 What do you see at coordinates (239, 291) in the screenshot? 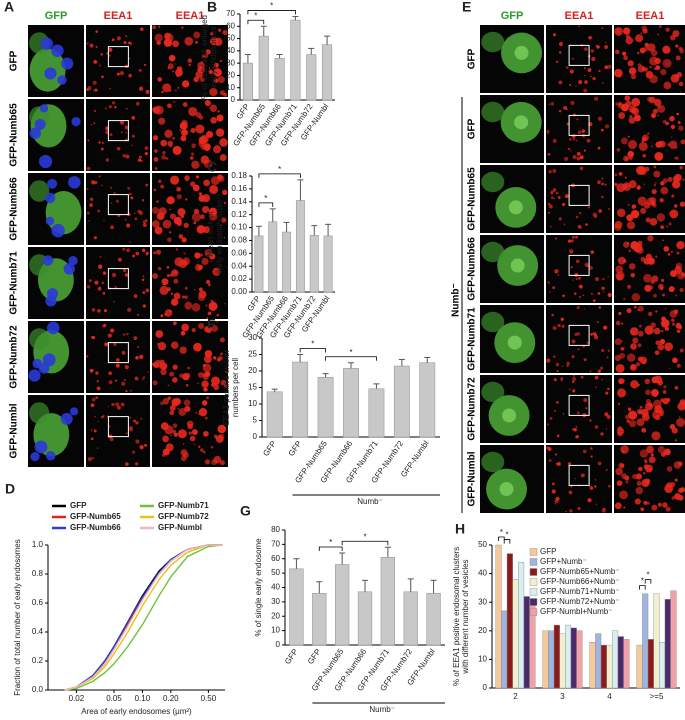
I see `y-tick-label: 0.00` at bounding box center [239, 291].